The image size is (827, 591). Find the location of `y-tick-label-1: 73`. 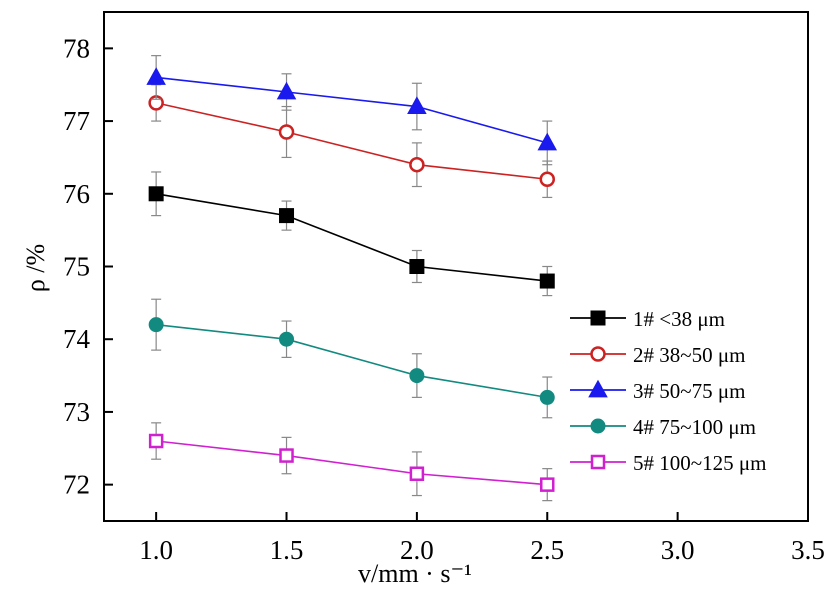

y-tick-label-1: 73 is located at coordinates (76, 412).